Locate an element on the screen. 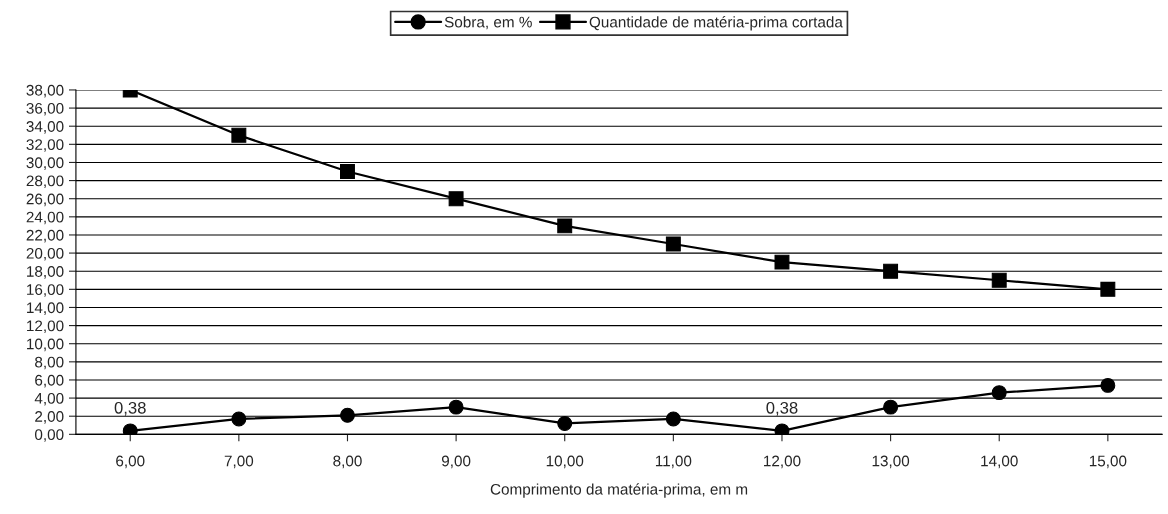  x-tick-label: 15,00 is located at coordinates (1108, 462).